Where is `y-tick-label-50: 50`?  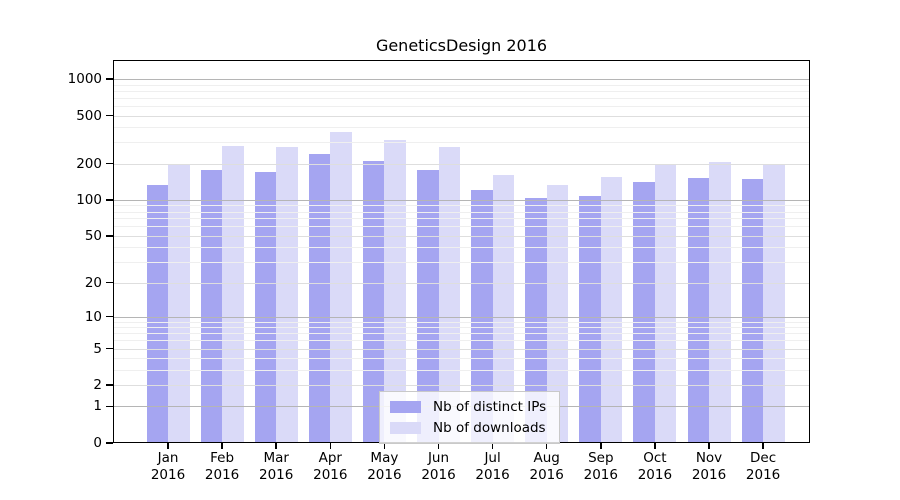 y-tick-label-50: 50 is located at coordinates (93, 235).